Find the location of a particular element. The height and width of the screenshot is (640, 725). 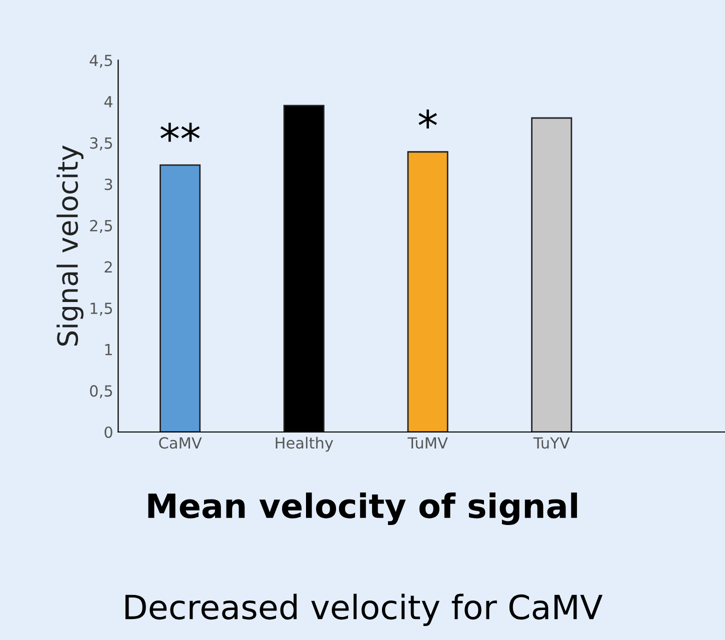

y-tick-label: 1,5 is located at coordinates (101, 309).